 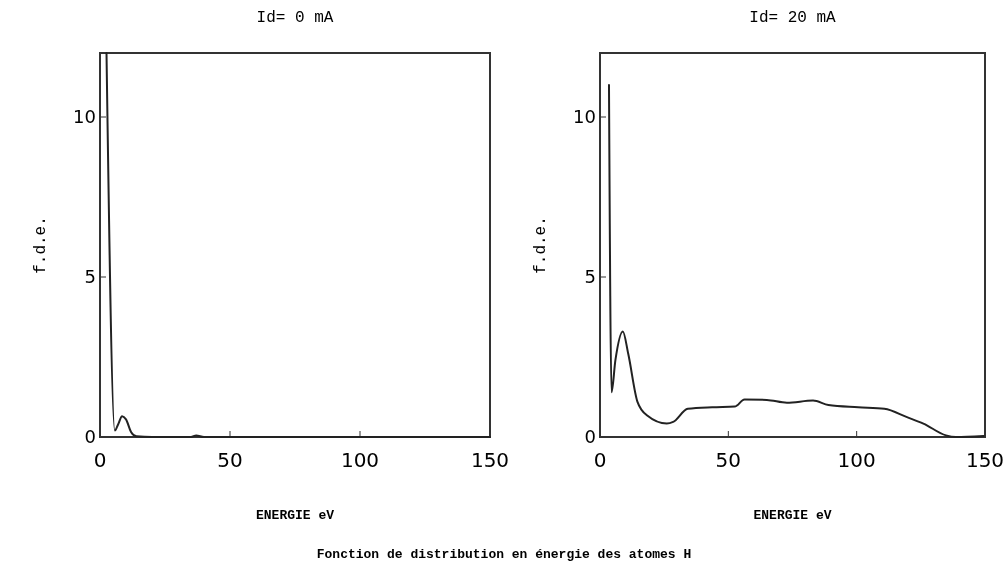 What do you see at coordinates (504, 554) in the screenshot?
I see `text: Fonction de distribution en énergie des atomes H` at bounding box center [504, 554].